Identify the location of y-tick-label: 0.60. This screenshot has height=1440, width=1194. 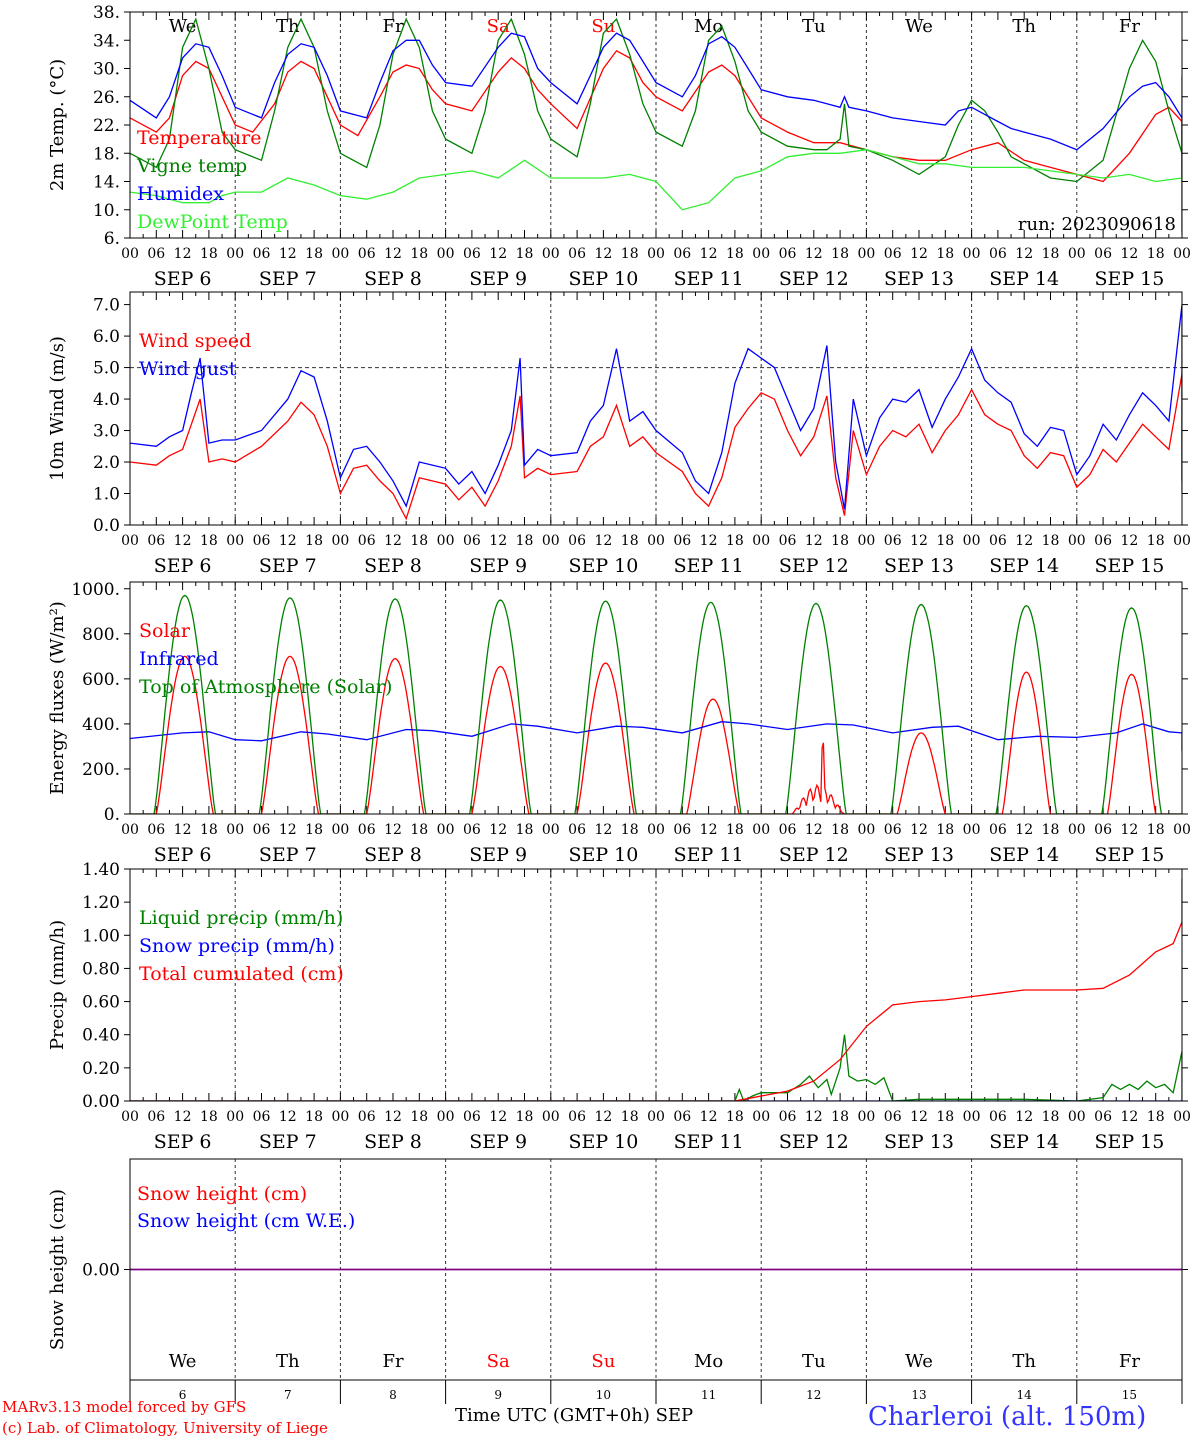
(101, 1003).